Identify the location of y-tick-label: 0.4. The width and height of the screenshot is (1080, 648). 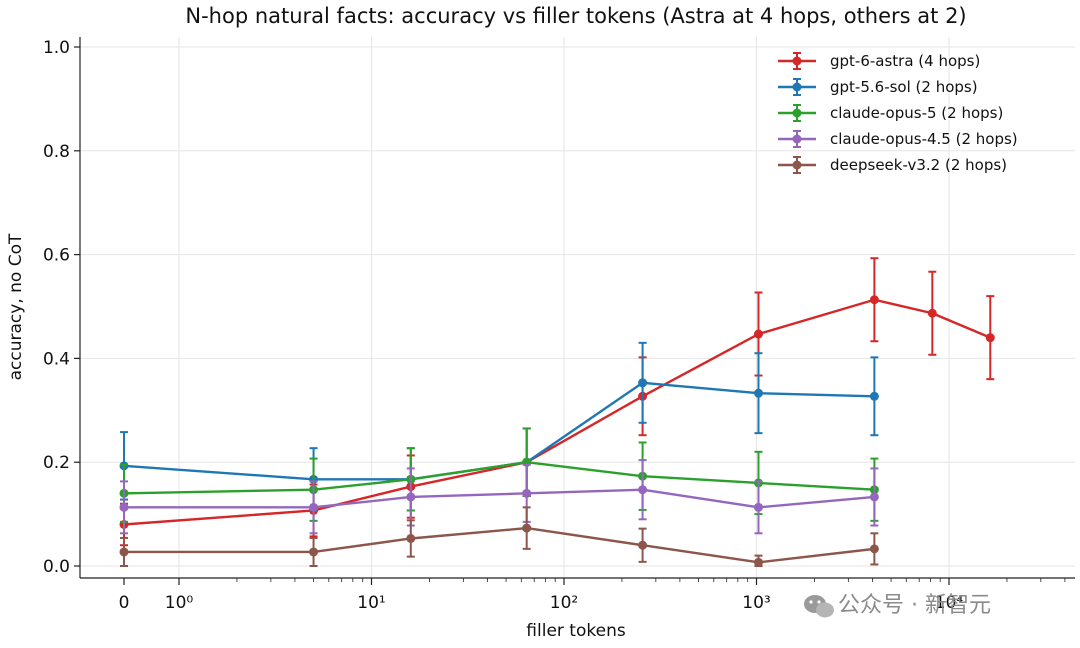
(56, 359).